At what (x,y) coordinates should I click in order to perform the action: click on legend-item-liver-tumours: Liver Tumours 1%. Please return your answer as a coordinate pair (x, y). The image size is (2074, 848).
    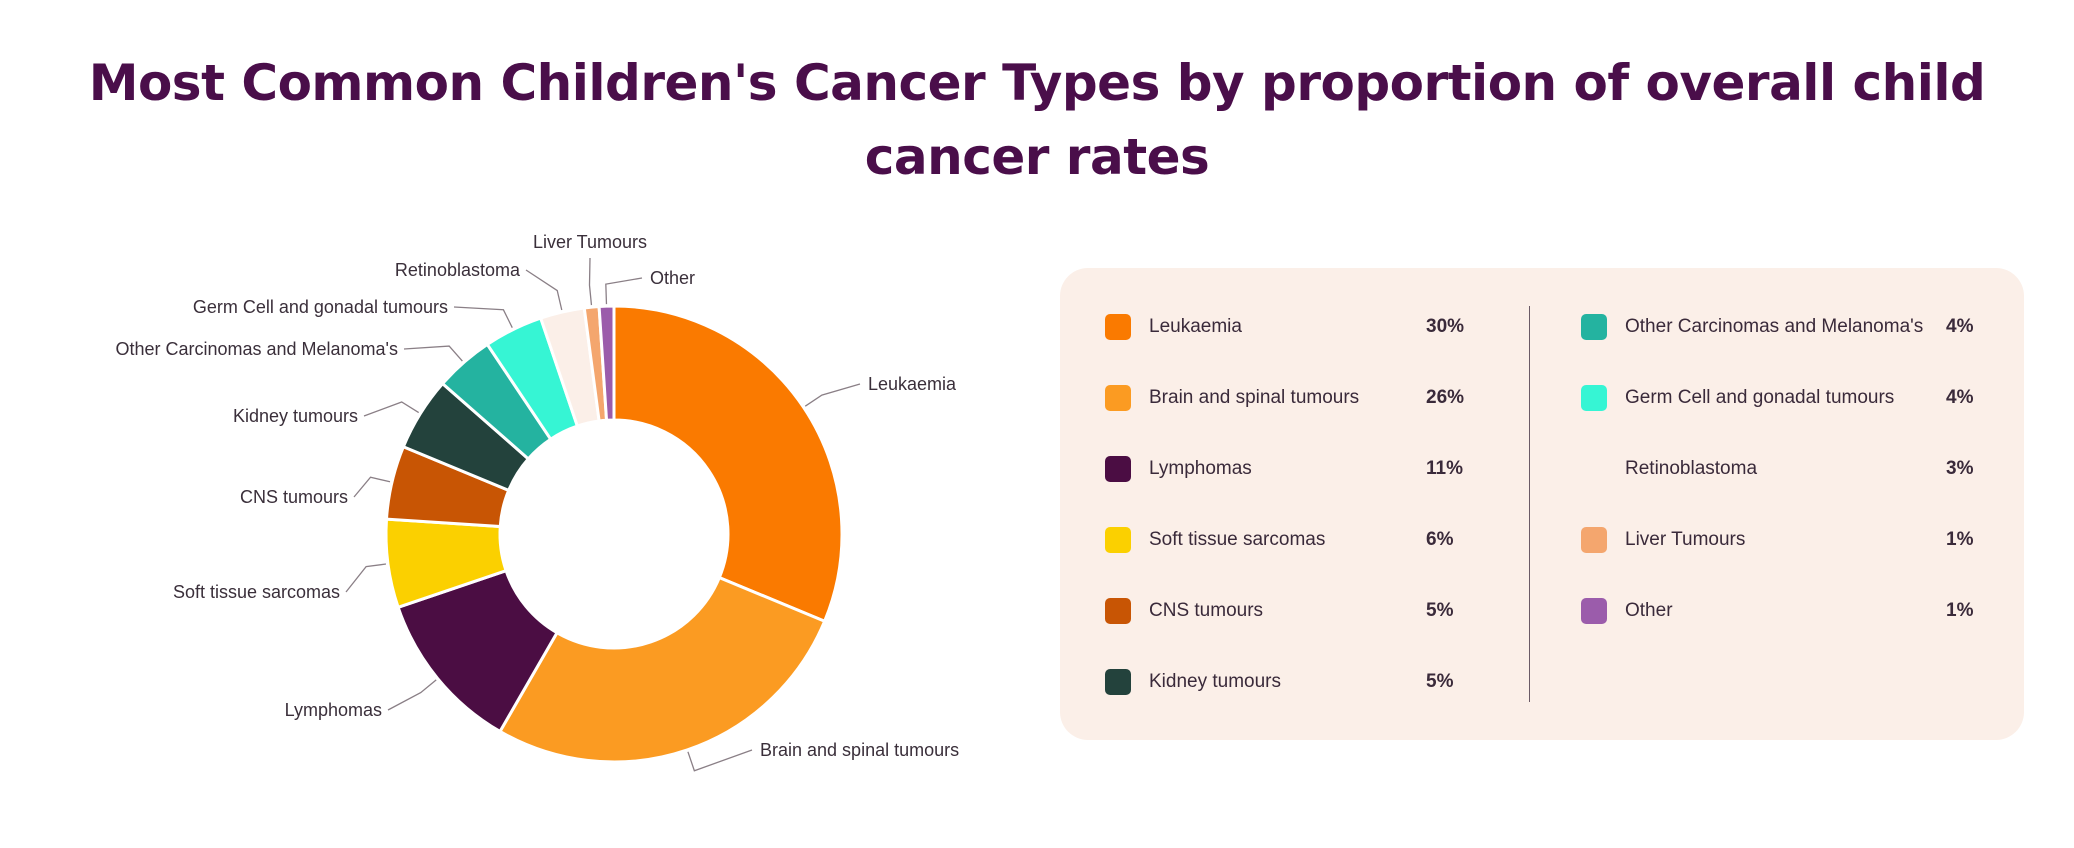
    Looking at the image, I should click on (1801, 542).